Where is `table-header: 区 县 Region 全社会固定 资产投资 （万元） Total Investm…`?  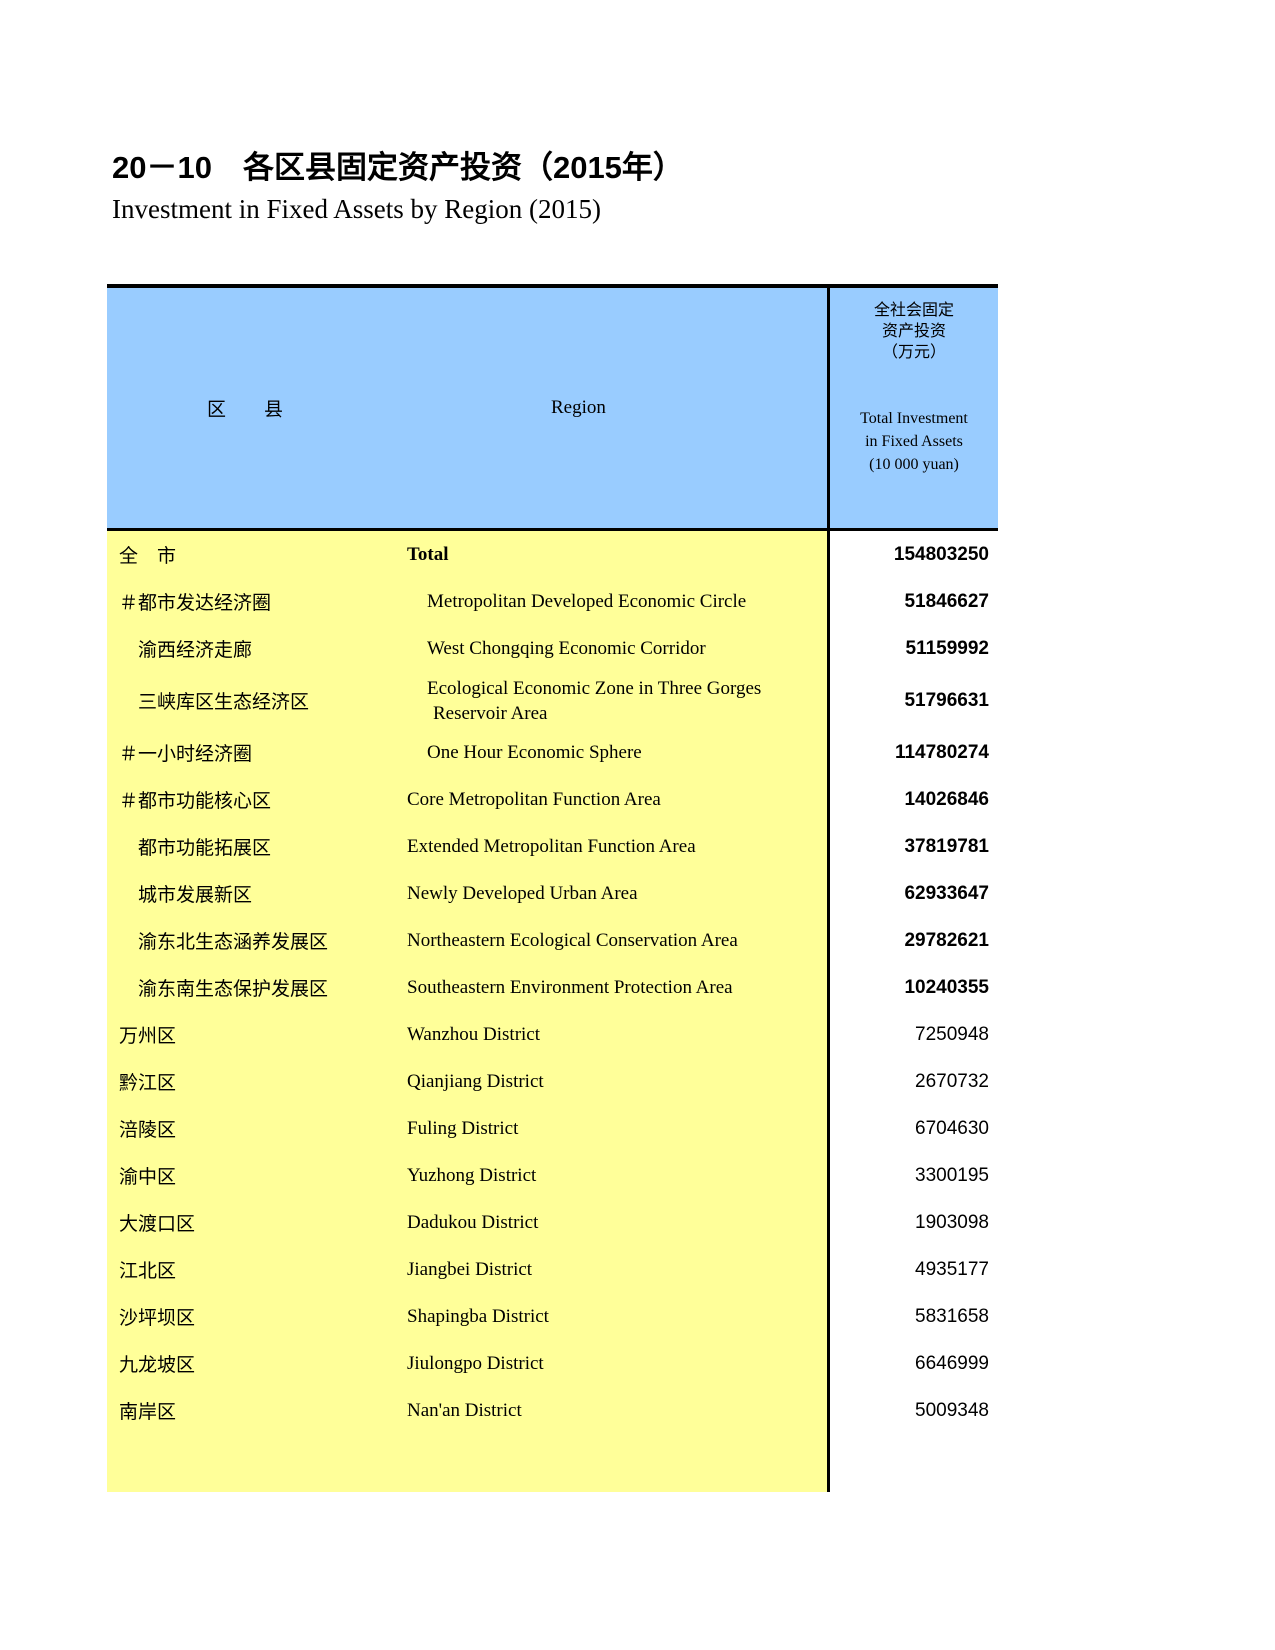 table-header: 区 县 Region 全社会固定 资产投资 （万元） Total Investm… is located at coordinates (552, 409).